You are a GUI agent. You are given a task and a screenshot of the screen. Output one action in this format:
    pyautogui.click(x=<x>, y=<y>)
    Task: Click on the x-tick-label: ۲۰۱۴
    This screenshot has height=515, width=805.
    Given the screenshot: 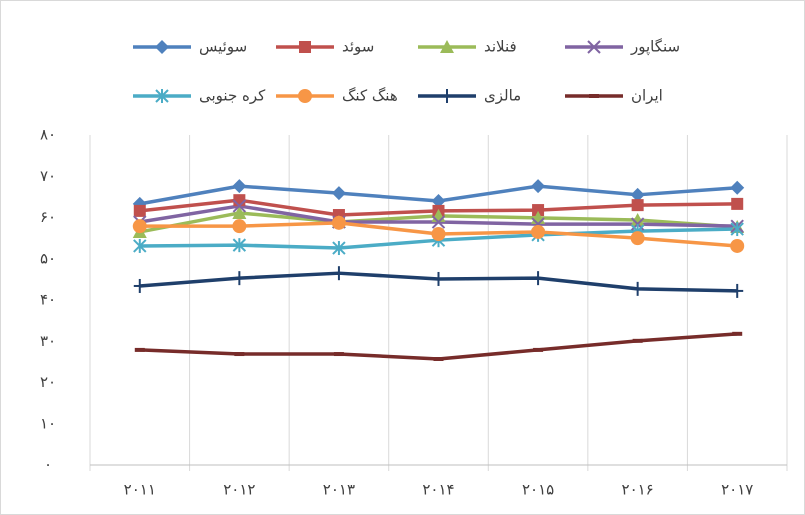 What is the action you would take?
    pyautogui.click(x=438, y=490)
    